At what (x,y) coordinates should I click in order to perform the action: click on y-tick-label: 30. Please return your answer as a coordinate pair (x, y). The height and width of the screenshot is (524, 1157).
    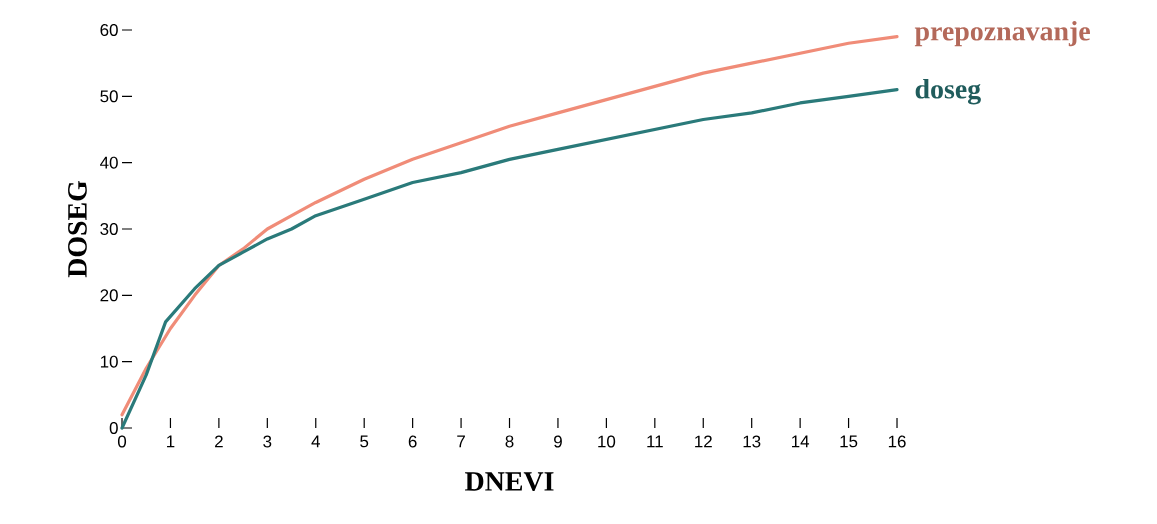
    Looking at the image, I should click on (109, 228).